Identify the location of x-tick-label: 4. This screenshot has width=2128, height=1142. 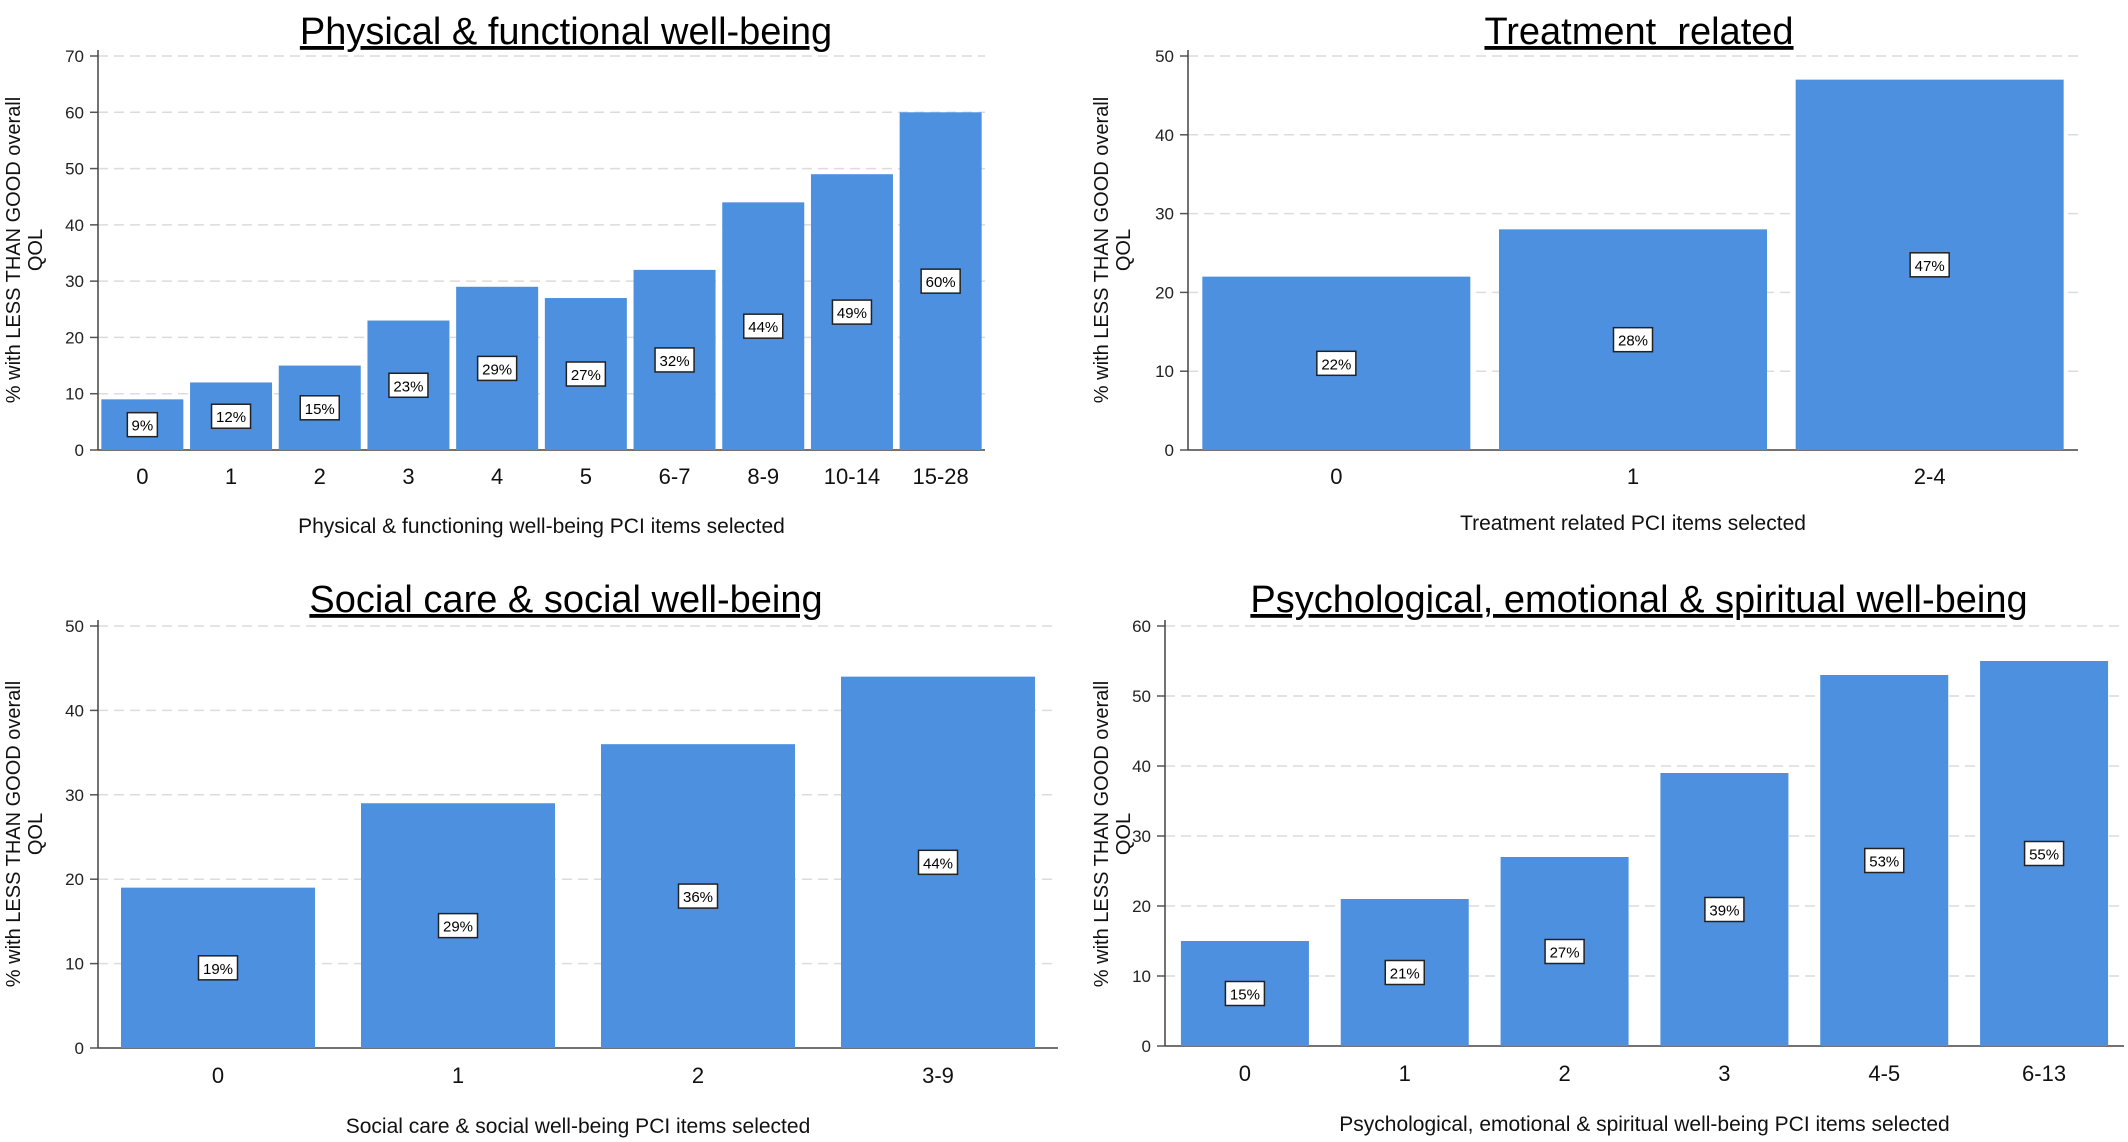
(497, 476).